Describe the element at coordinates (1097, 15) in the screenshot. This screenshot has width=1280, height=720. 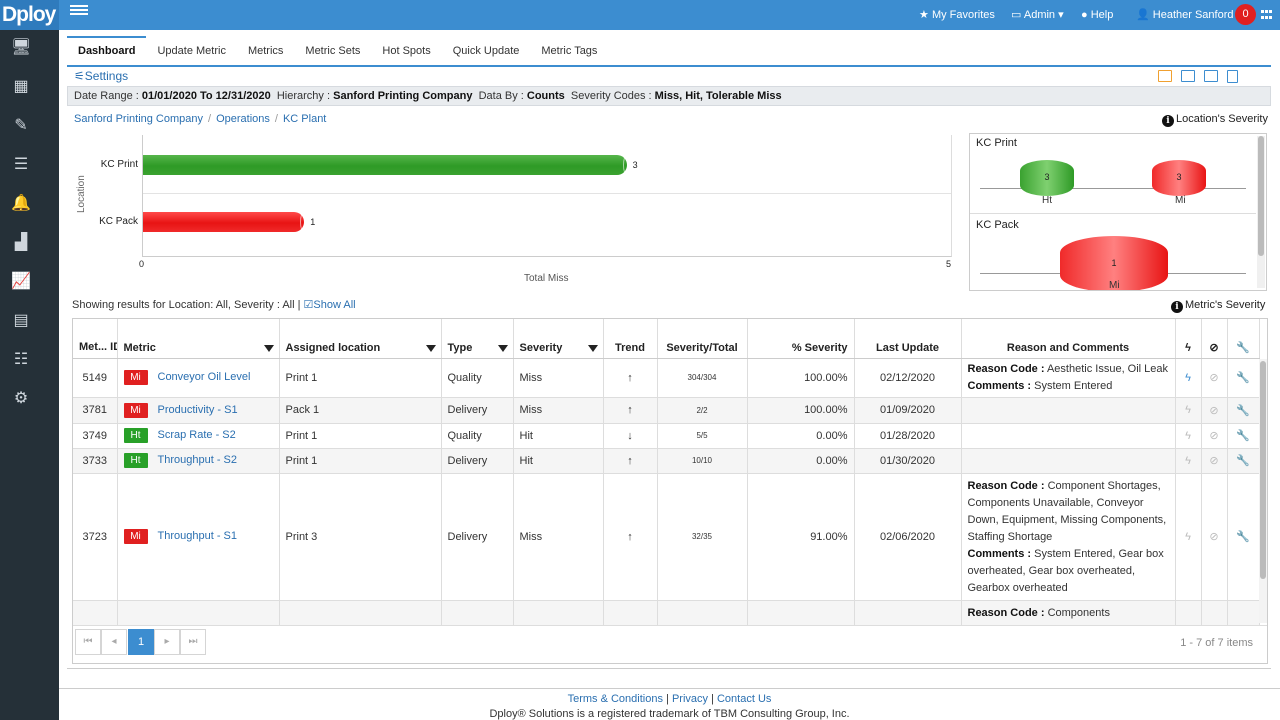
I see `help-link: ● Help` at that location.